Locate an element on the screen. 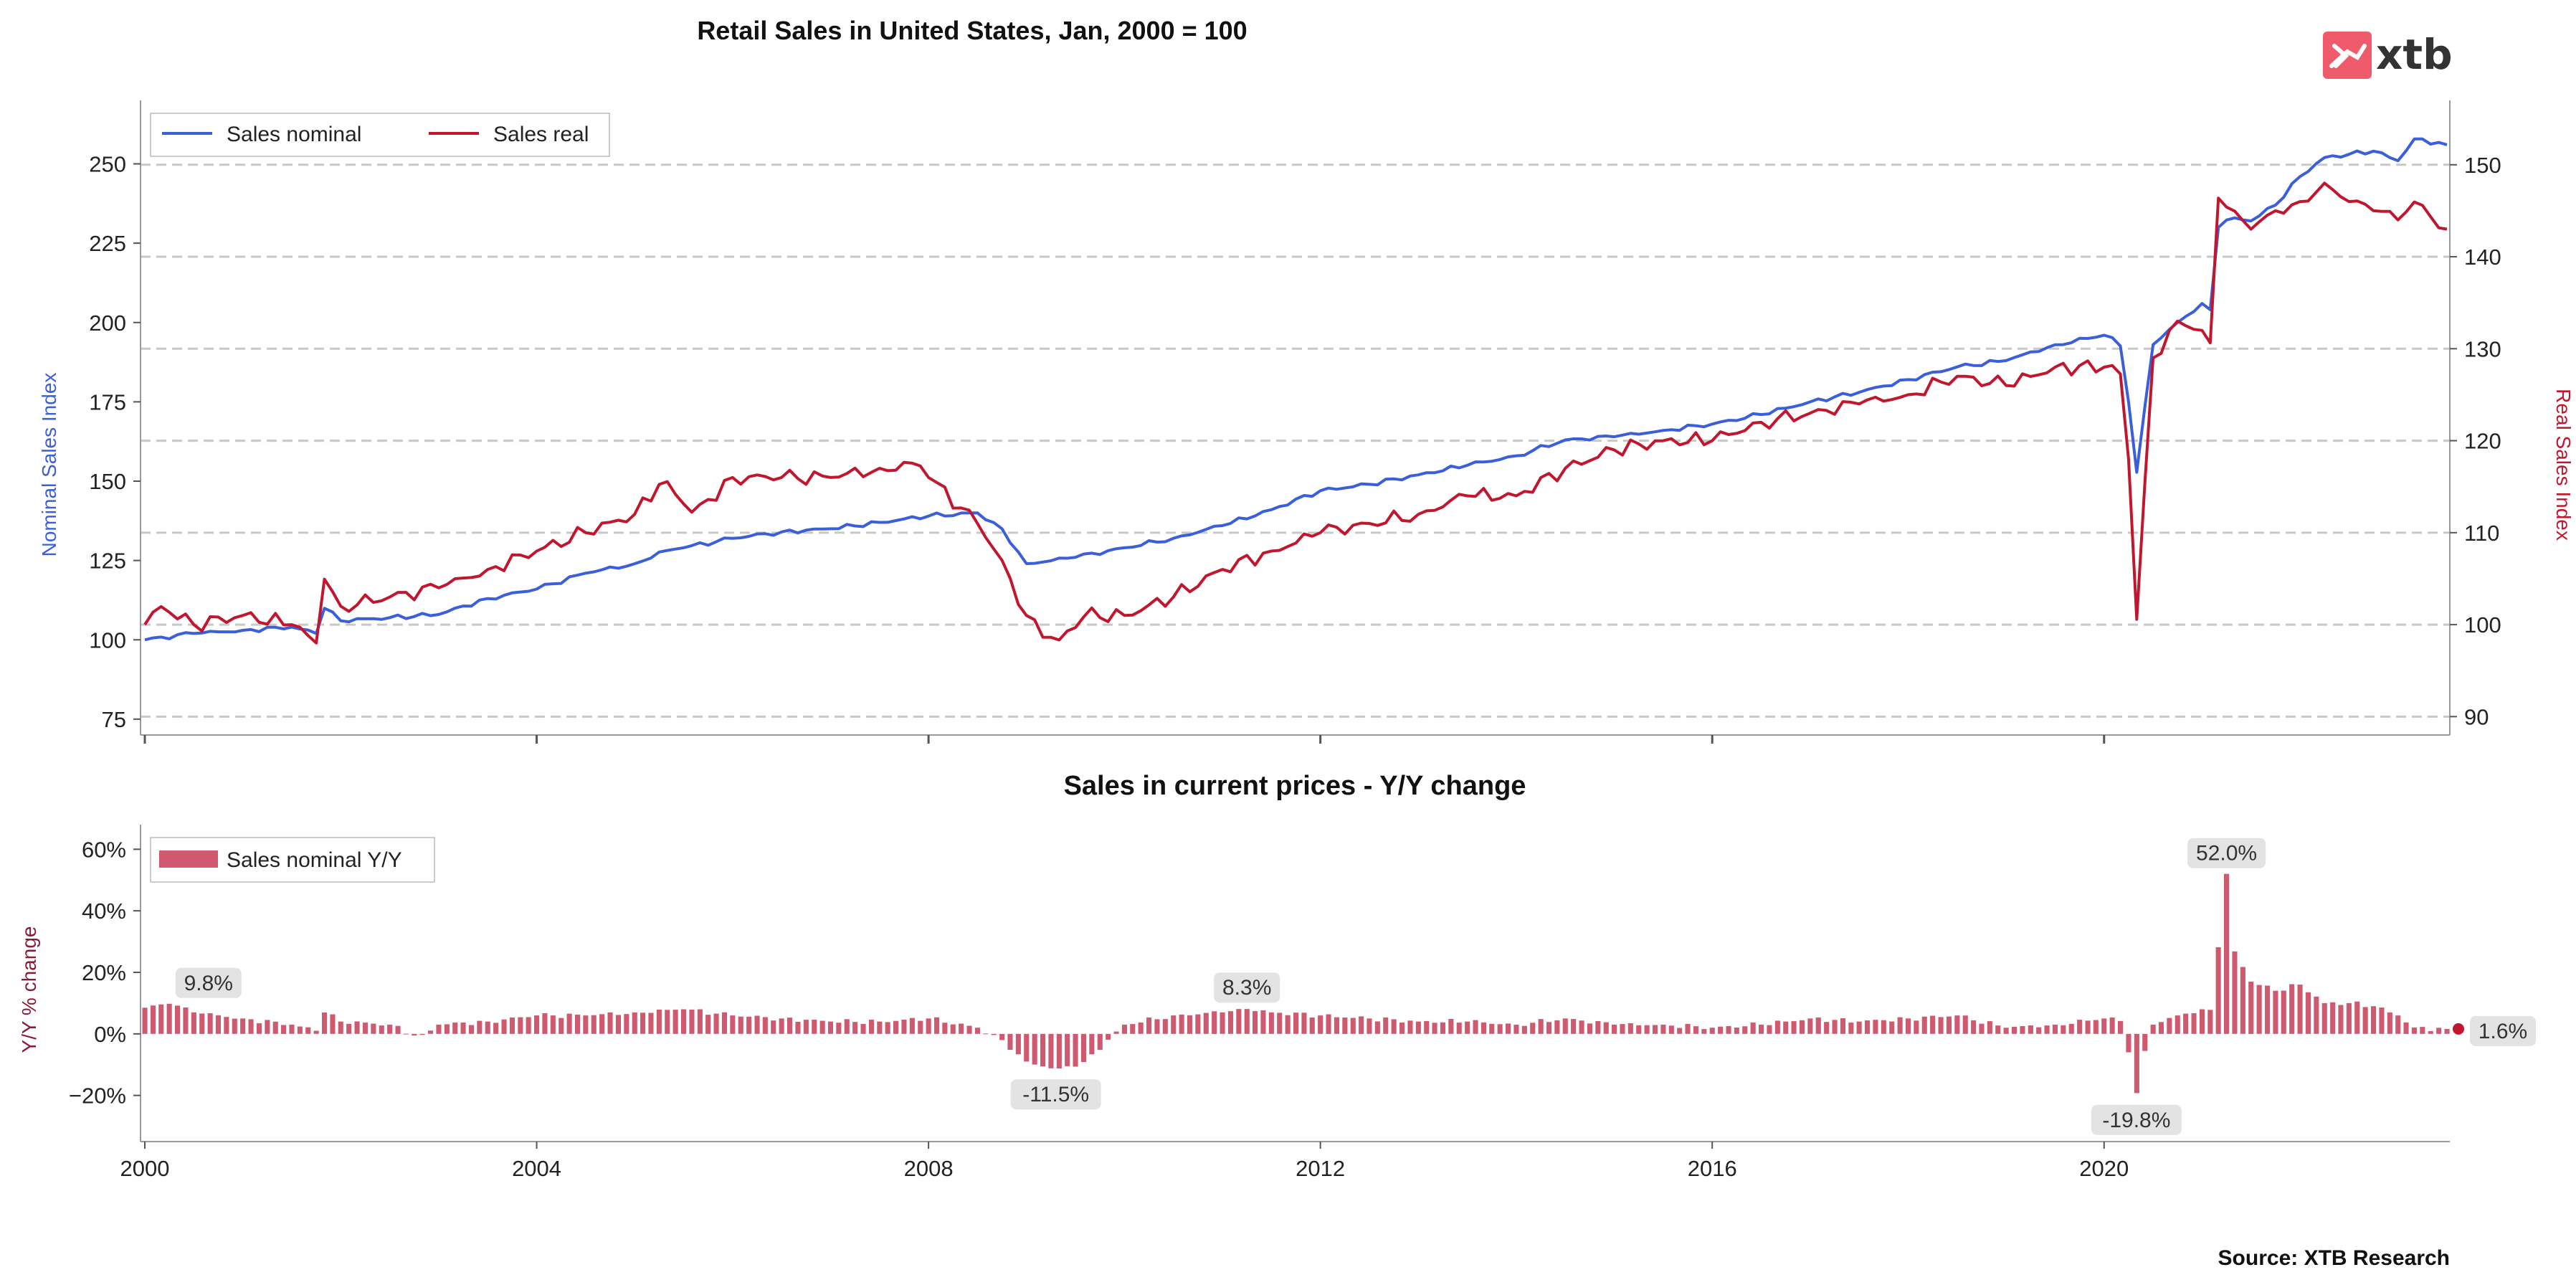  xtb-logo: xtb is located at coordinates (2388, 55).